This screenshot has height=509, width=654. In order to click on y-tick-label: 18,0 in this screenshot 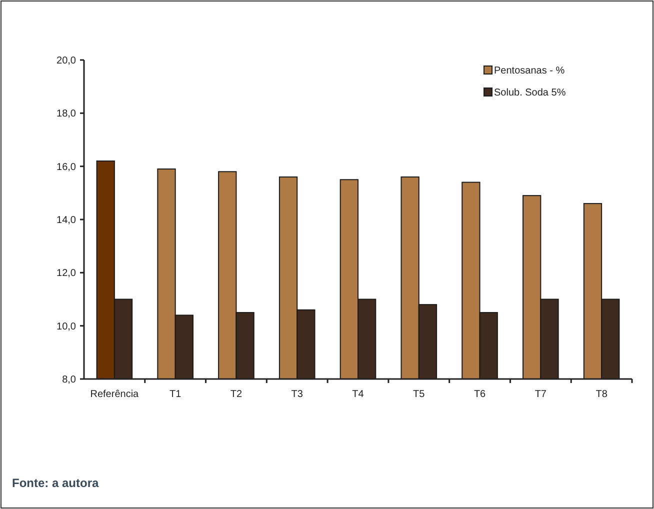, I will do `click(66, 114)`.